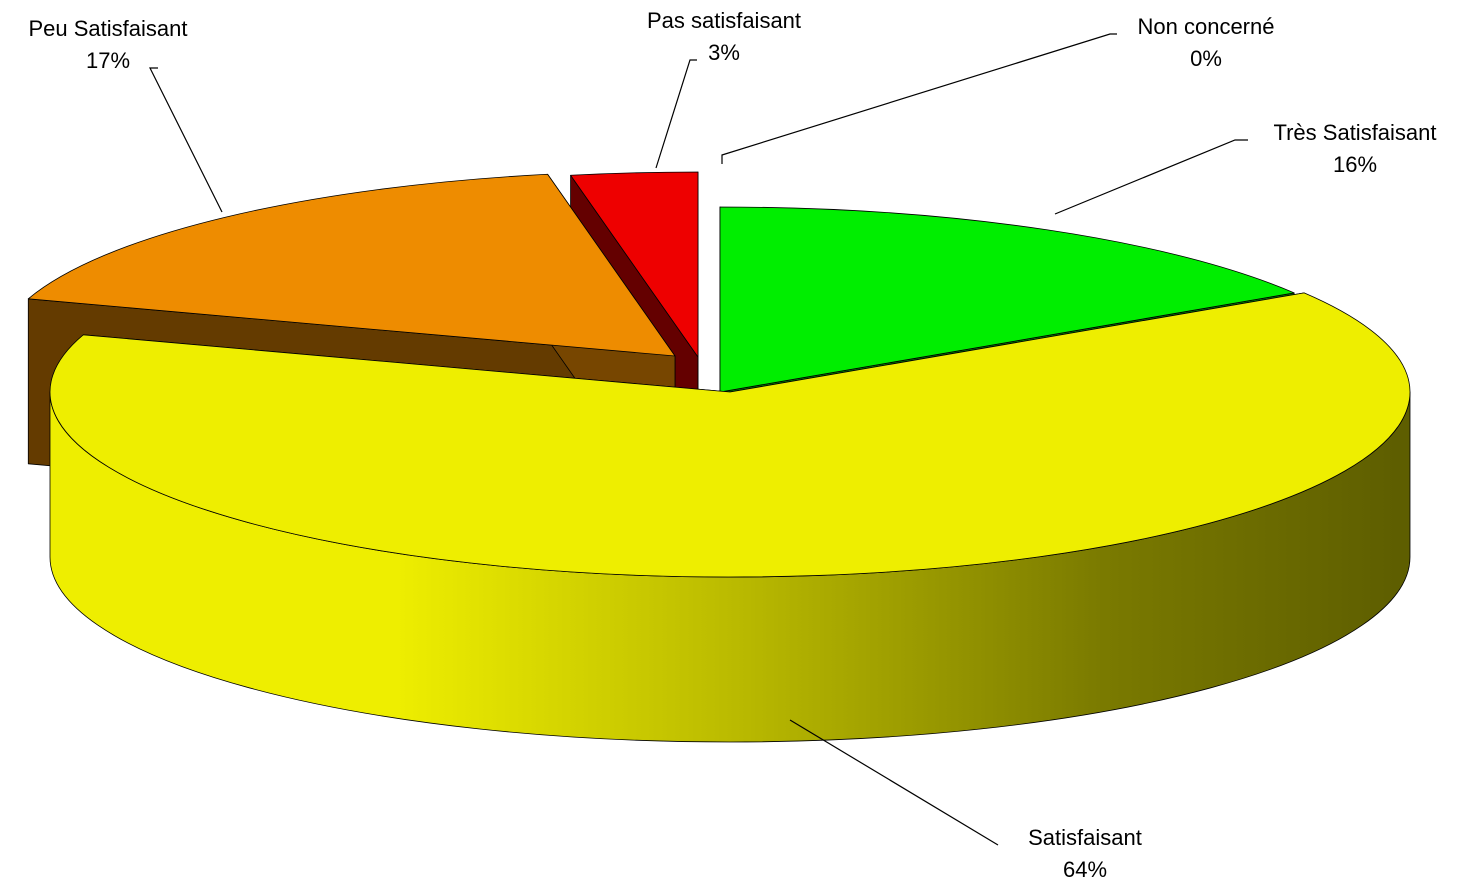 The width and height of the screenshot is (1476, 884). I want to click on slice-label-1: Très Satisfaisant 16%, so click(1245, 167).